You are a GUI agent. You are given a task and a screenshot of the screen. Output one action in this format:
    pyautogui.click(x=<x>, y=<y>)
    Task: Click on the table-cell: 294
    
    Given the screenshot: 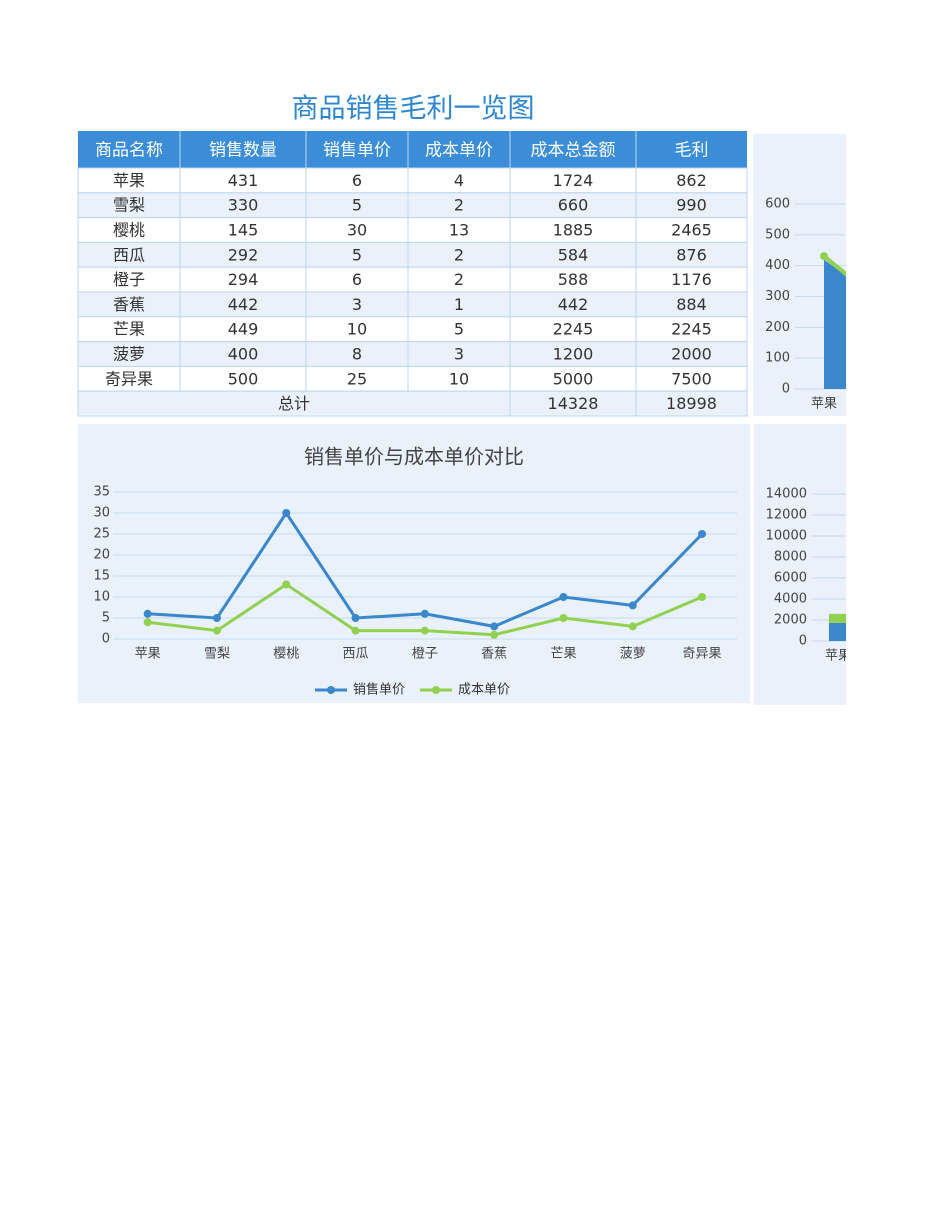 What is the action you would take?
    pyautogui.click(x=243, y=279)
    